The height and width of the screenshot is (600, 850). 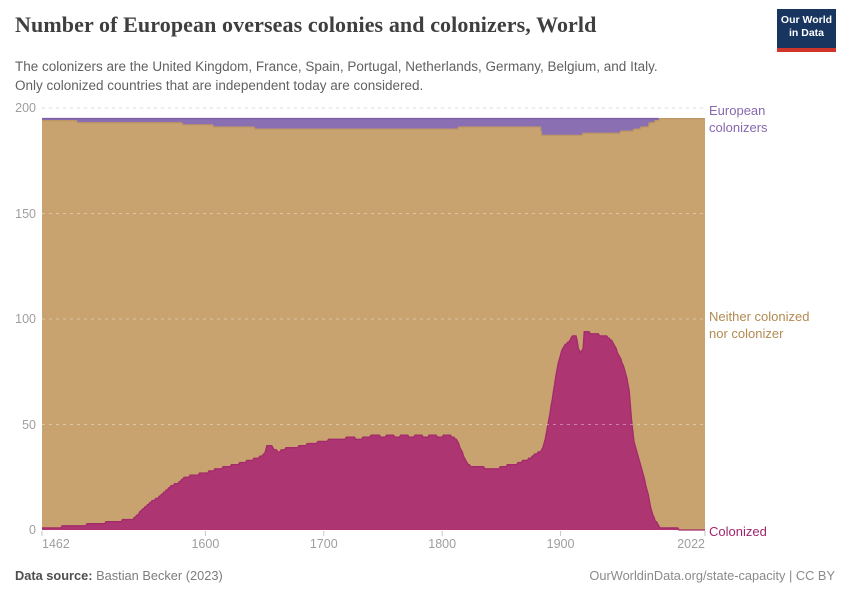 I want to click on y-tick-label-100: 100, so click(x=25, y=319).